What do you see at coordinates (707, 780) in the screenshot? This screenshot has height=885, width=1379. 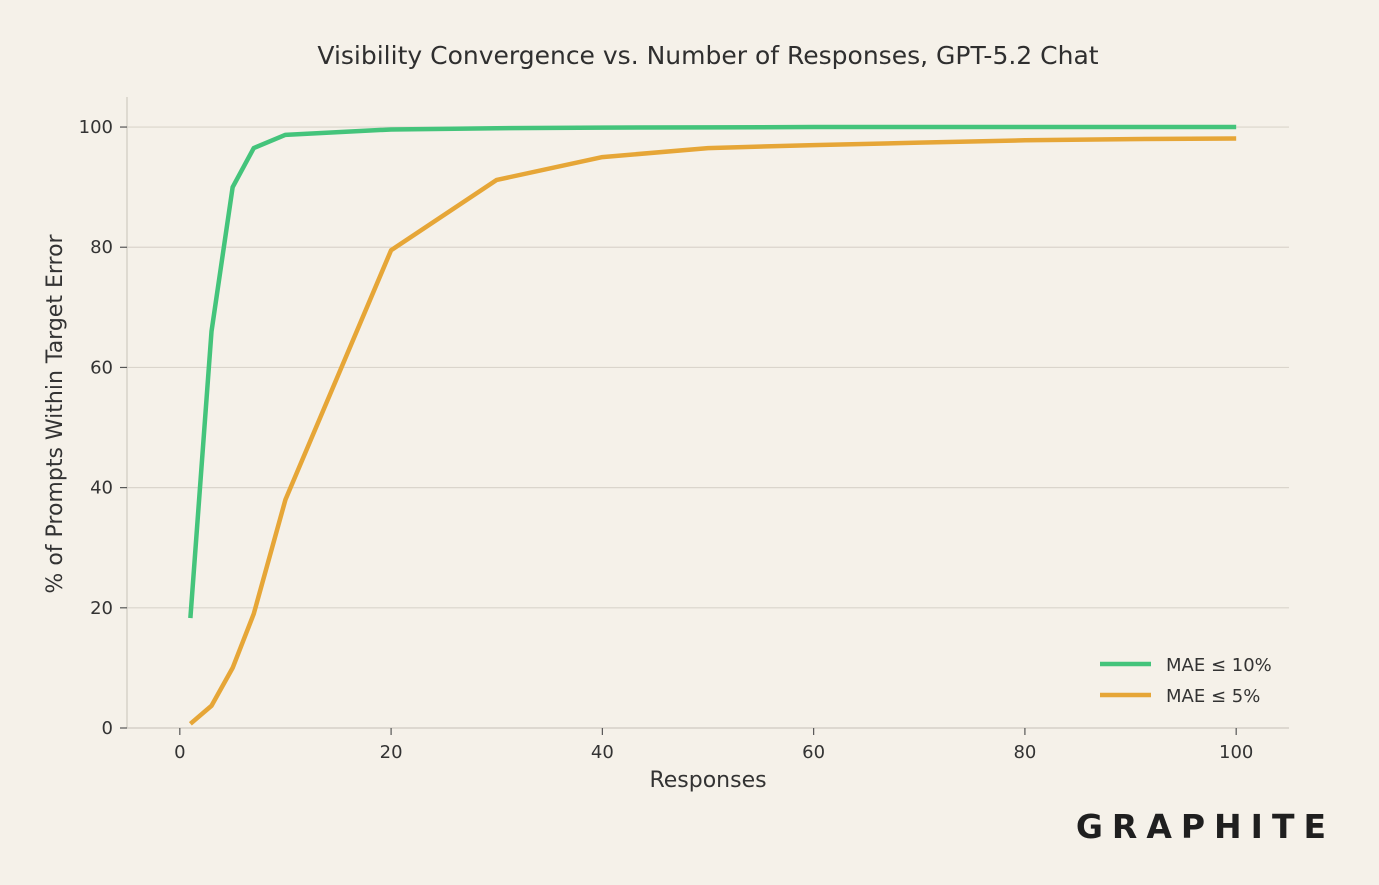 I see `x-axis-label: Responses` at bounding box center [707, 780].